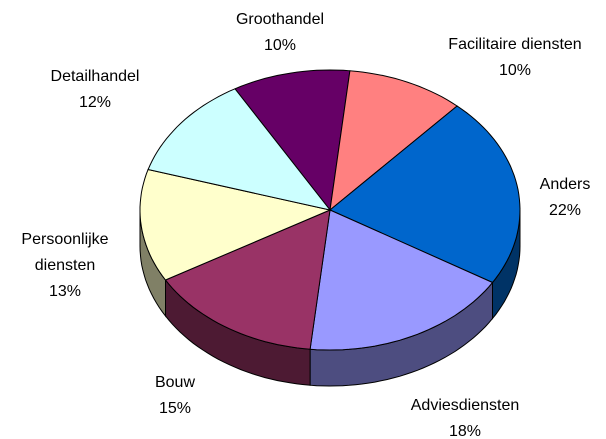  What do you see at coordinates (95, 102) in the screenshot?
I see `value-label: 12%` at bounding box center [95, 102].